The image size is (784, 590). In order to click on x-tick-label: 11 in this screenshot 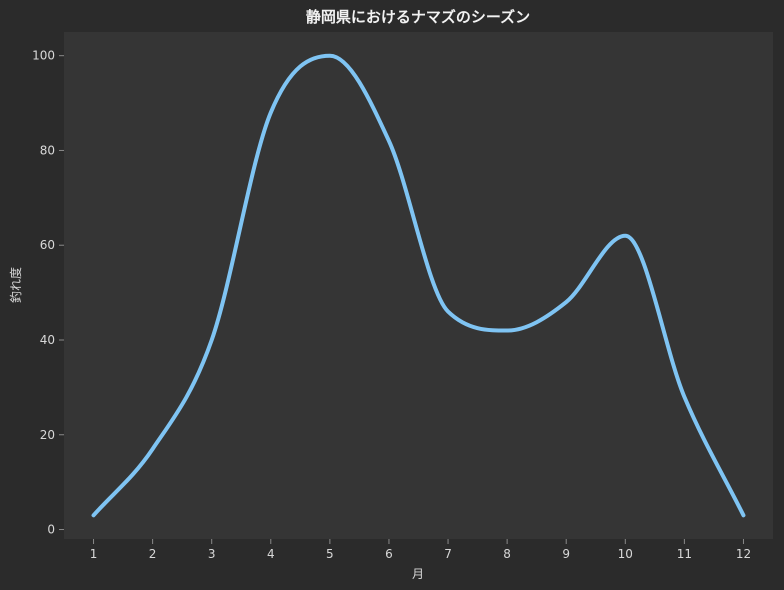, I will do `click(684, 554)`.